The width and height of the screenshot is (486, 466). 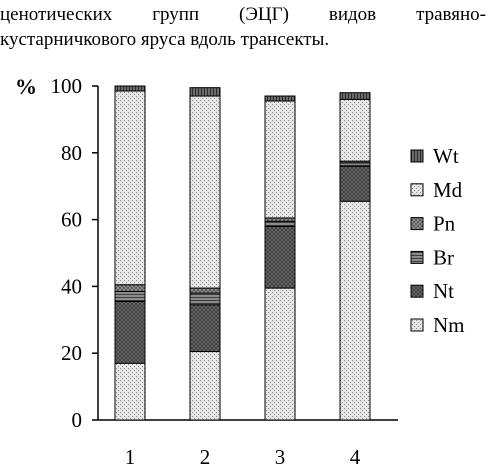 What do you see at coordinates (355, 455) in the screenshot?
I see `x-tick-label: 4` at bounding box center [355, 455].